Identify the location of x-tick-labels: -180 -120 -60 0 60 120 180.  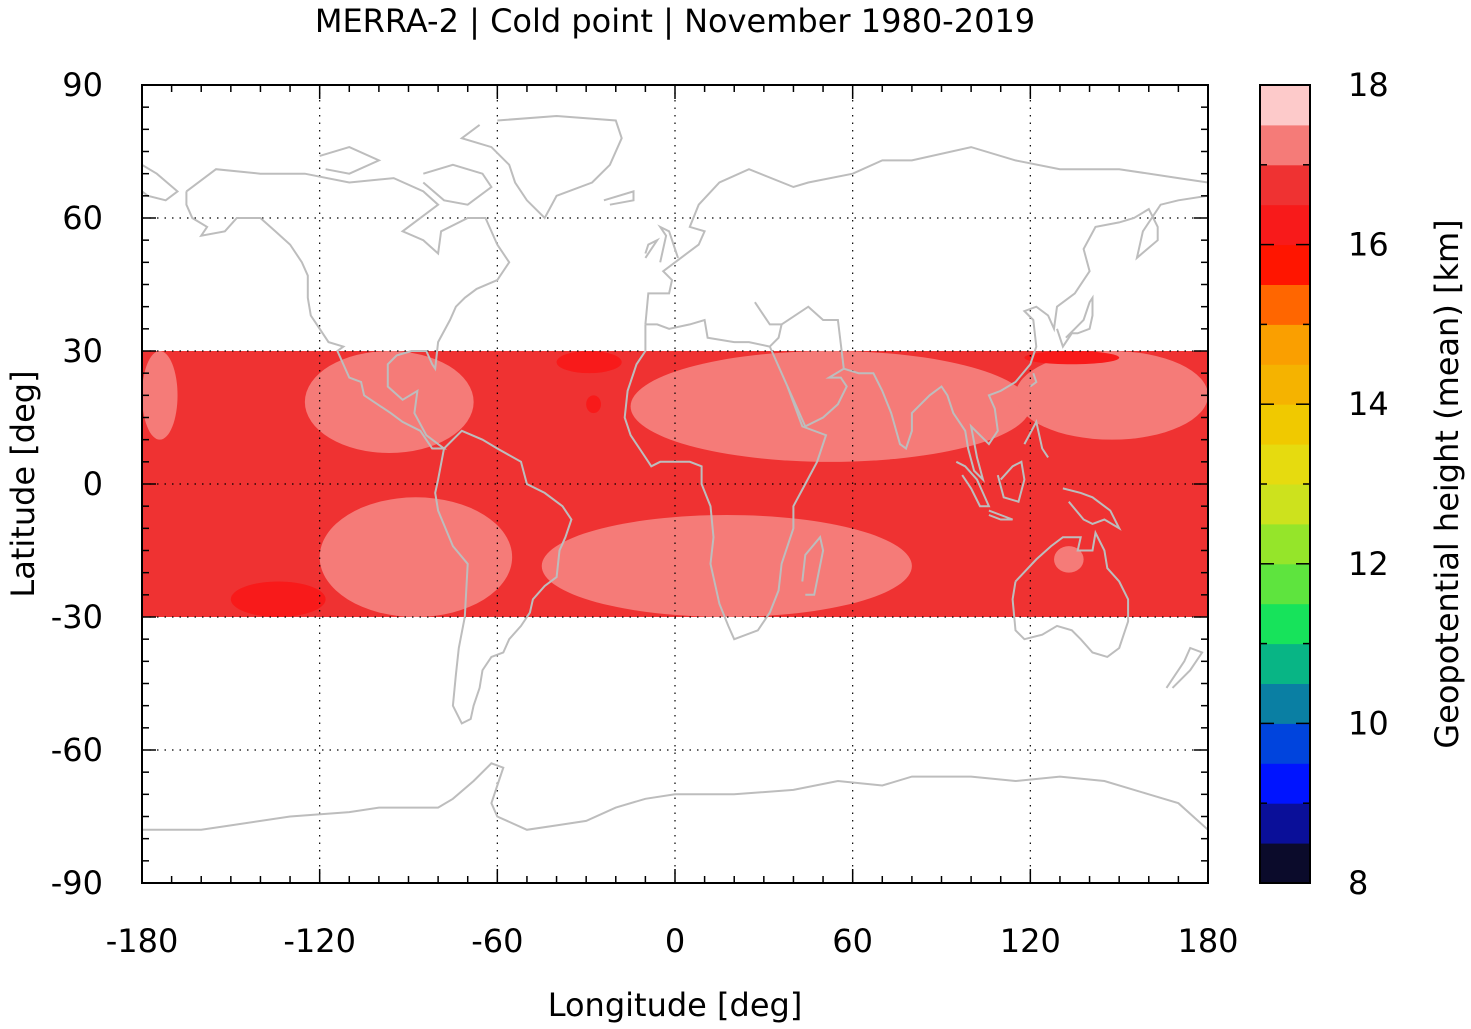
(672, 941).